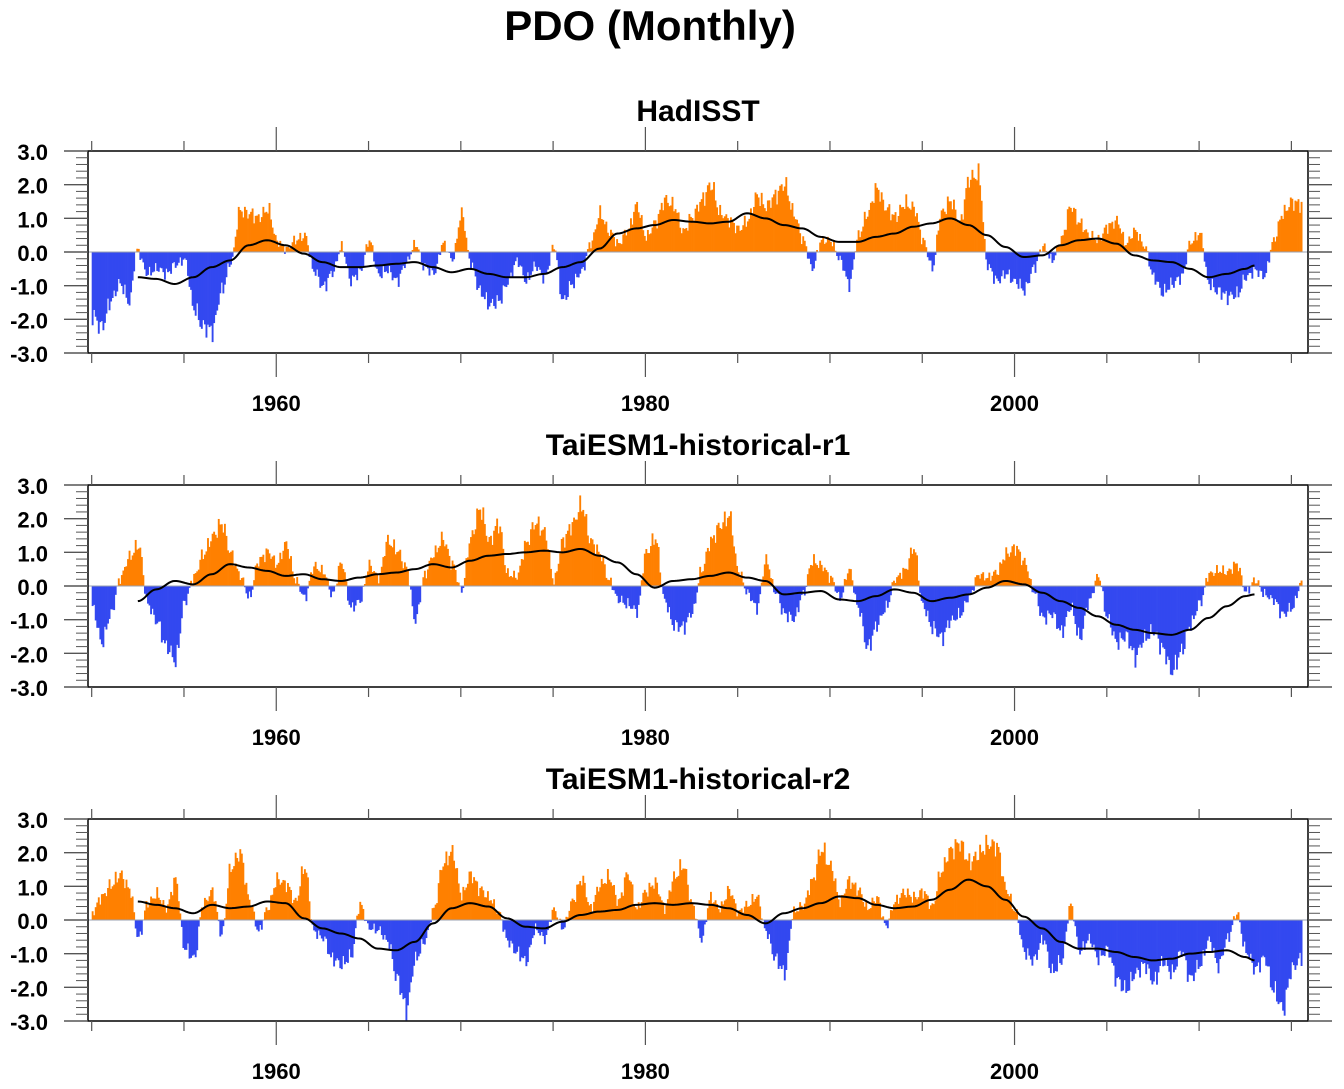 This screenshot has width=1344, height=1089. I want to click on panel3-smoothed-line, so click(696, 920).